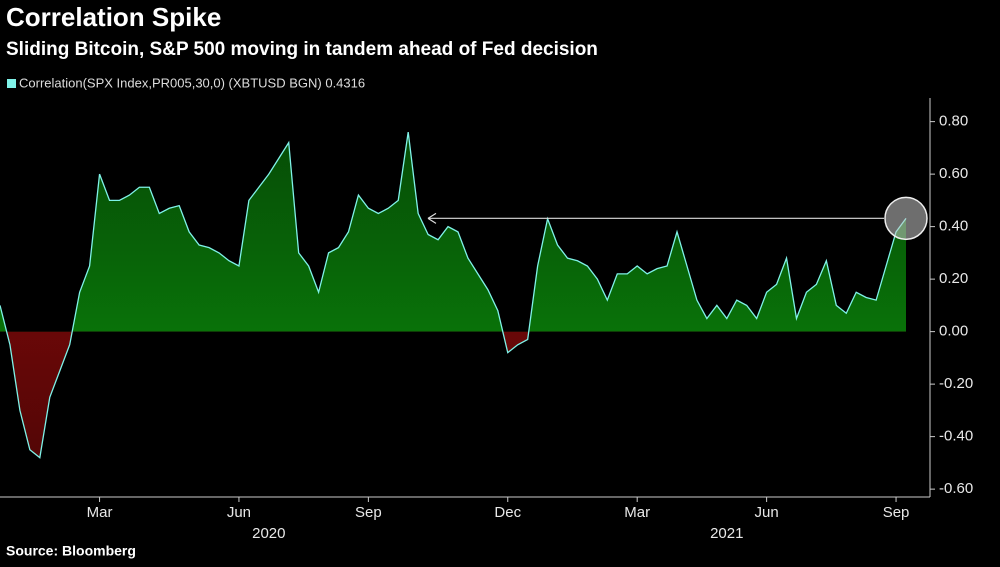  I want to click on arrow-head, so click(432, 218).